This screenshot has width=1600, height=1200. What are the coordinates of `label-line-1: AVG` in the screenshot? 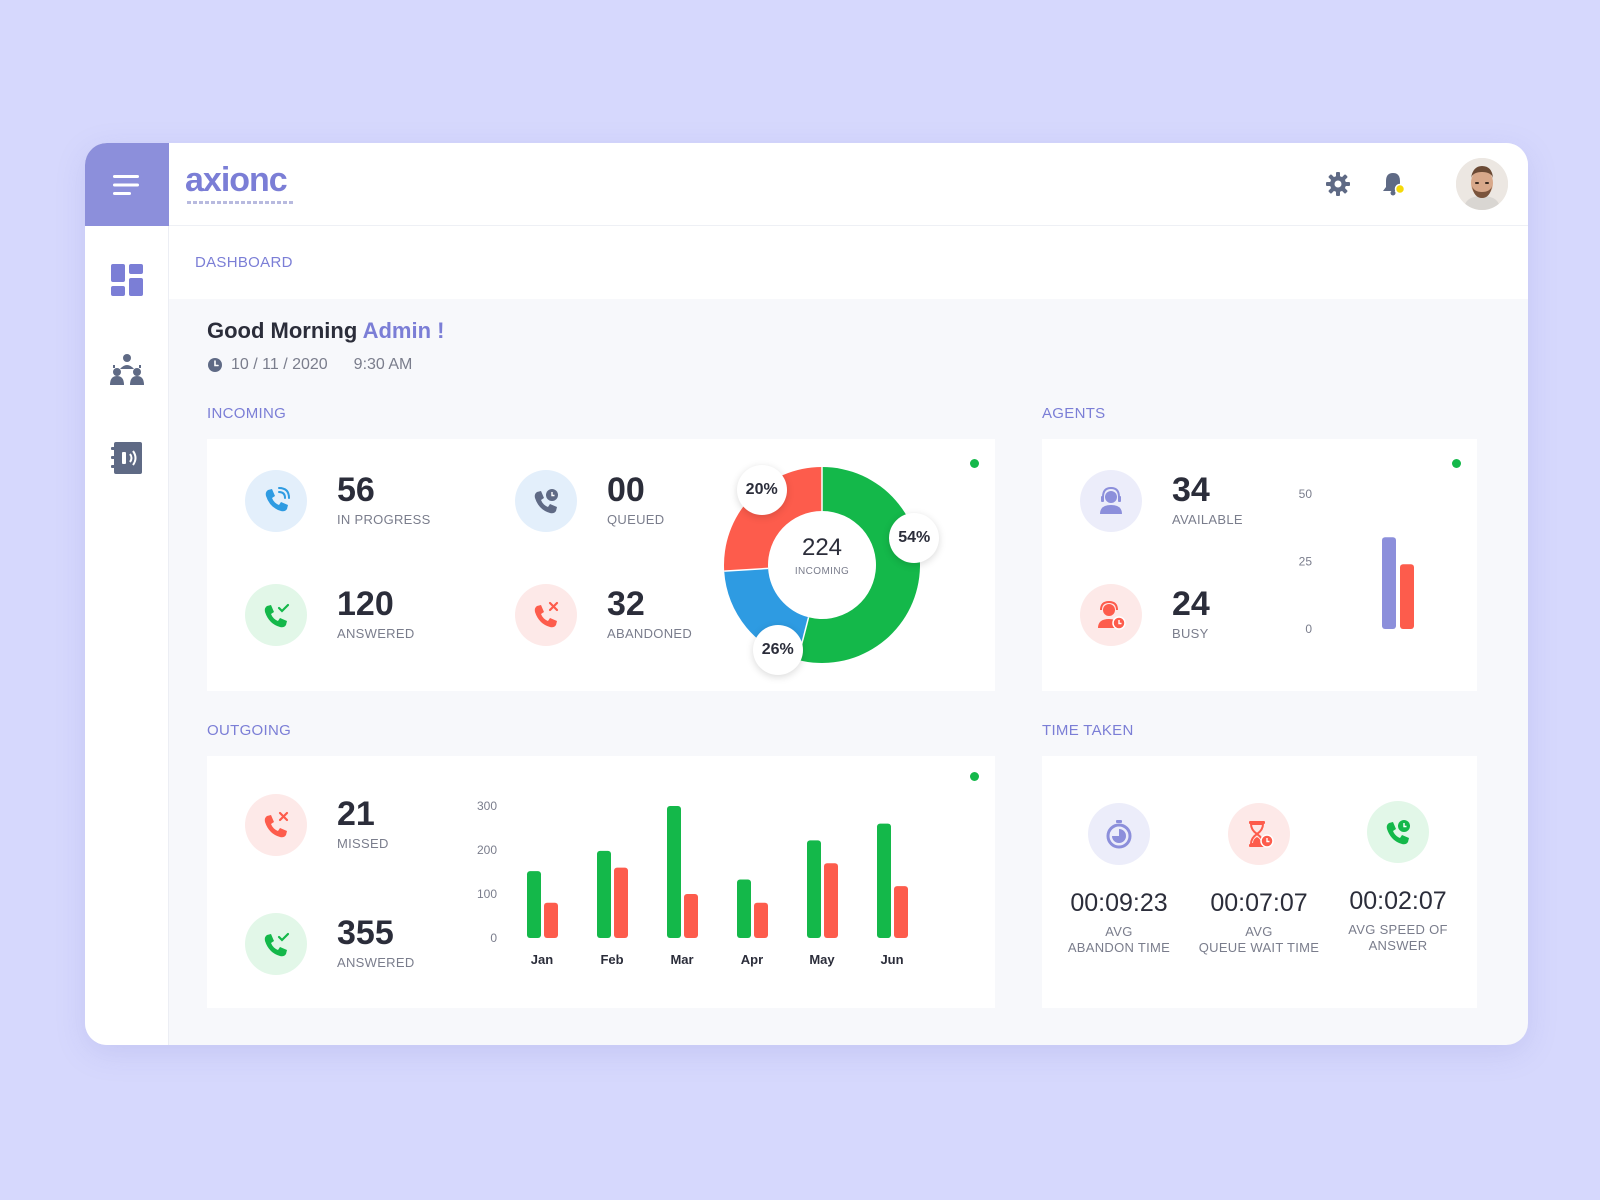 It's located at (1259, 931).